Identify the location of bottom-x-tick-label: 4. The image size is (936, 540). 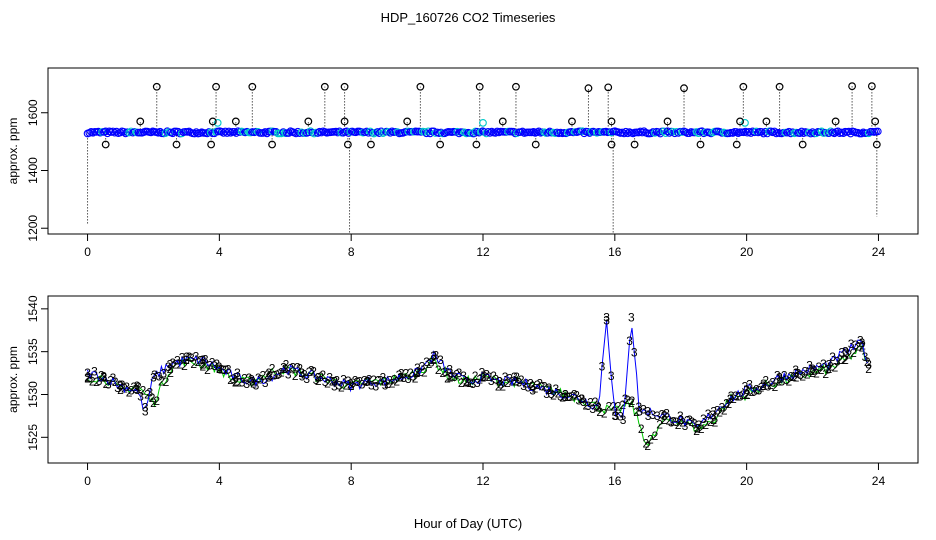
(219, 481).